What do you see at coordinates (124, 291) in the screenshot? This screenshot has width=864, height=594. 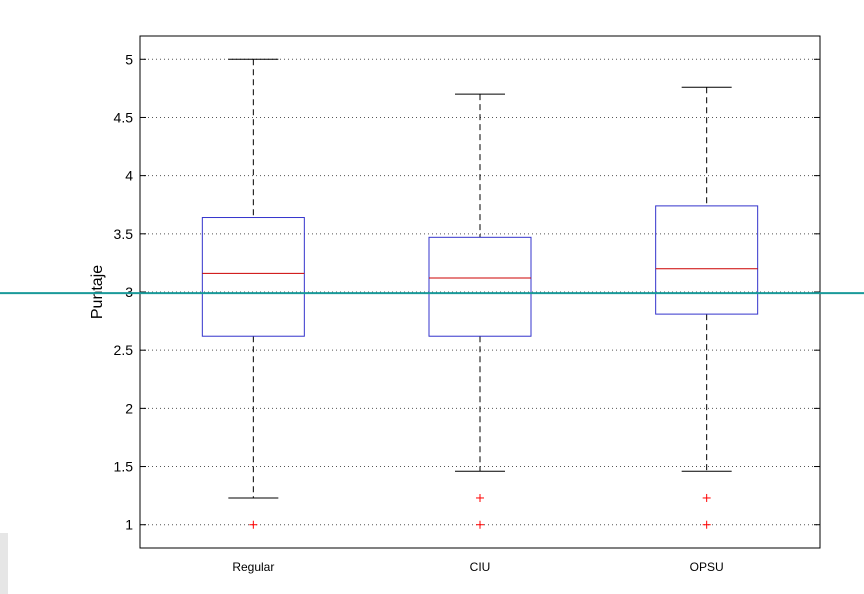 I see `y-tick-labels: 1 1.5 2 2.5 3 3.5 4 4.5 5` at bounding box center [124, 291].